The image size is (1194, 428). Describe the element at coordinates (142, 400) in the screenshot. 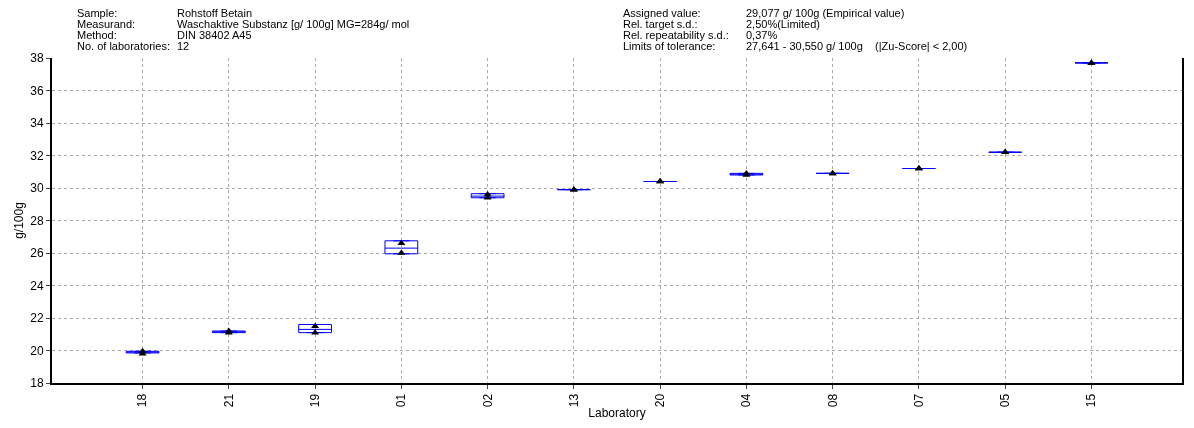

I see `x-tick-label: 18` at that location.